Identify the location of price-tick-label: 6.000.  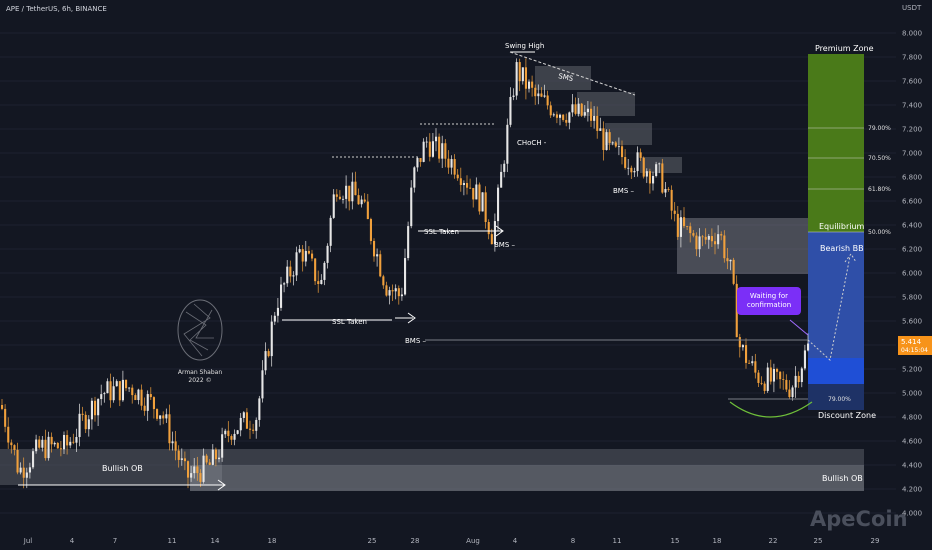
(912, 274).